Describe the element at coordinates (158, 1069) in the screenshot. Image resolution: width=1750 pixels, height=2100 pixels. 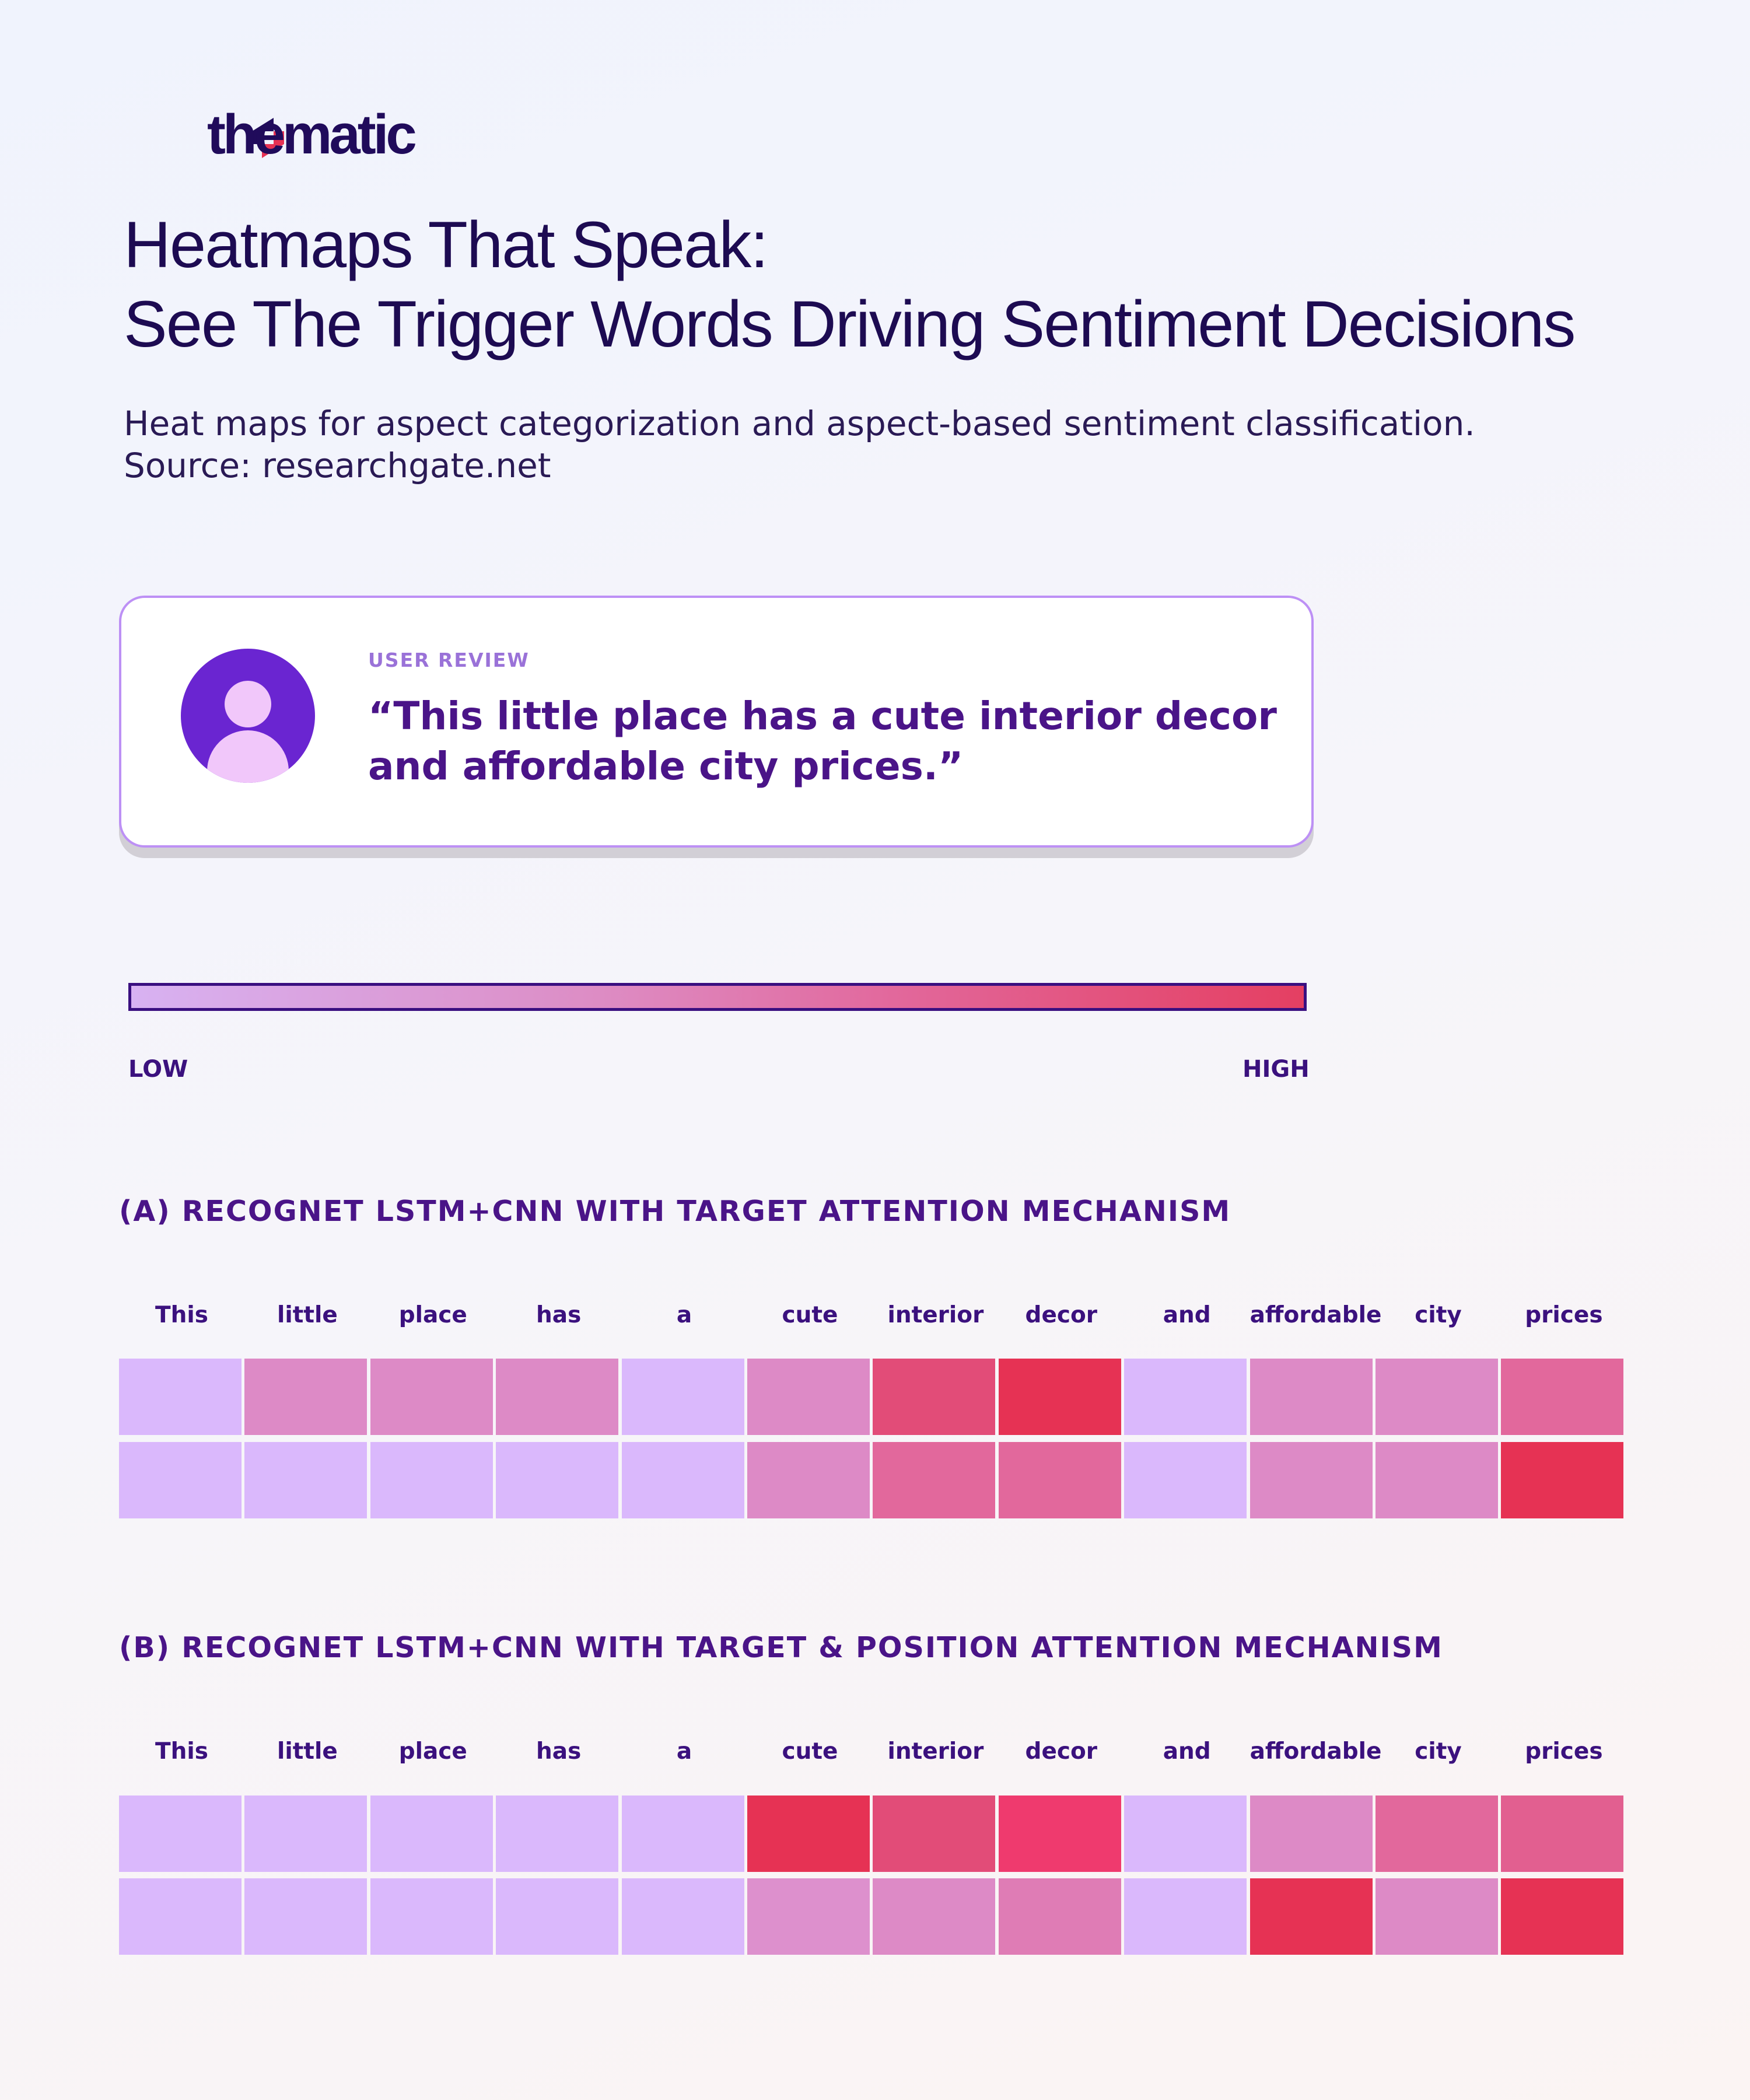
I see `legend-low-label: LOW` at that location.